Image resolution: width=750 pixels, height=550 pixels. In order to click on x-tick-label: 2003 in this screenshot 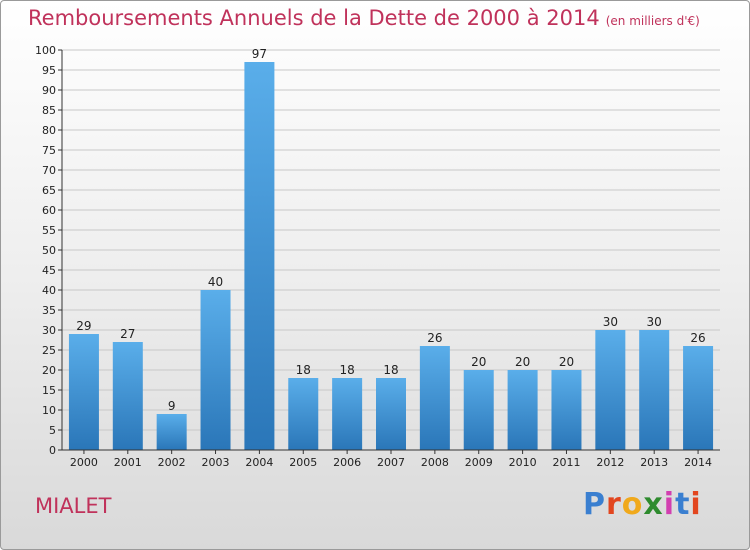, I will do `click(216, 462)`.